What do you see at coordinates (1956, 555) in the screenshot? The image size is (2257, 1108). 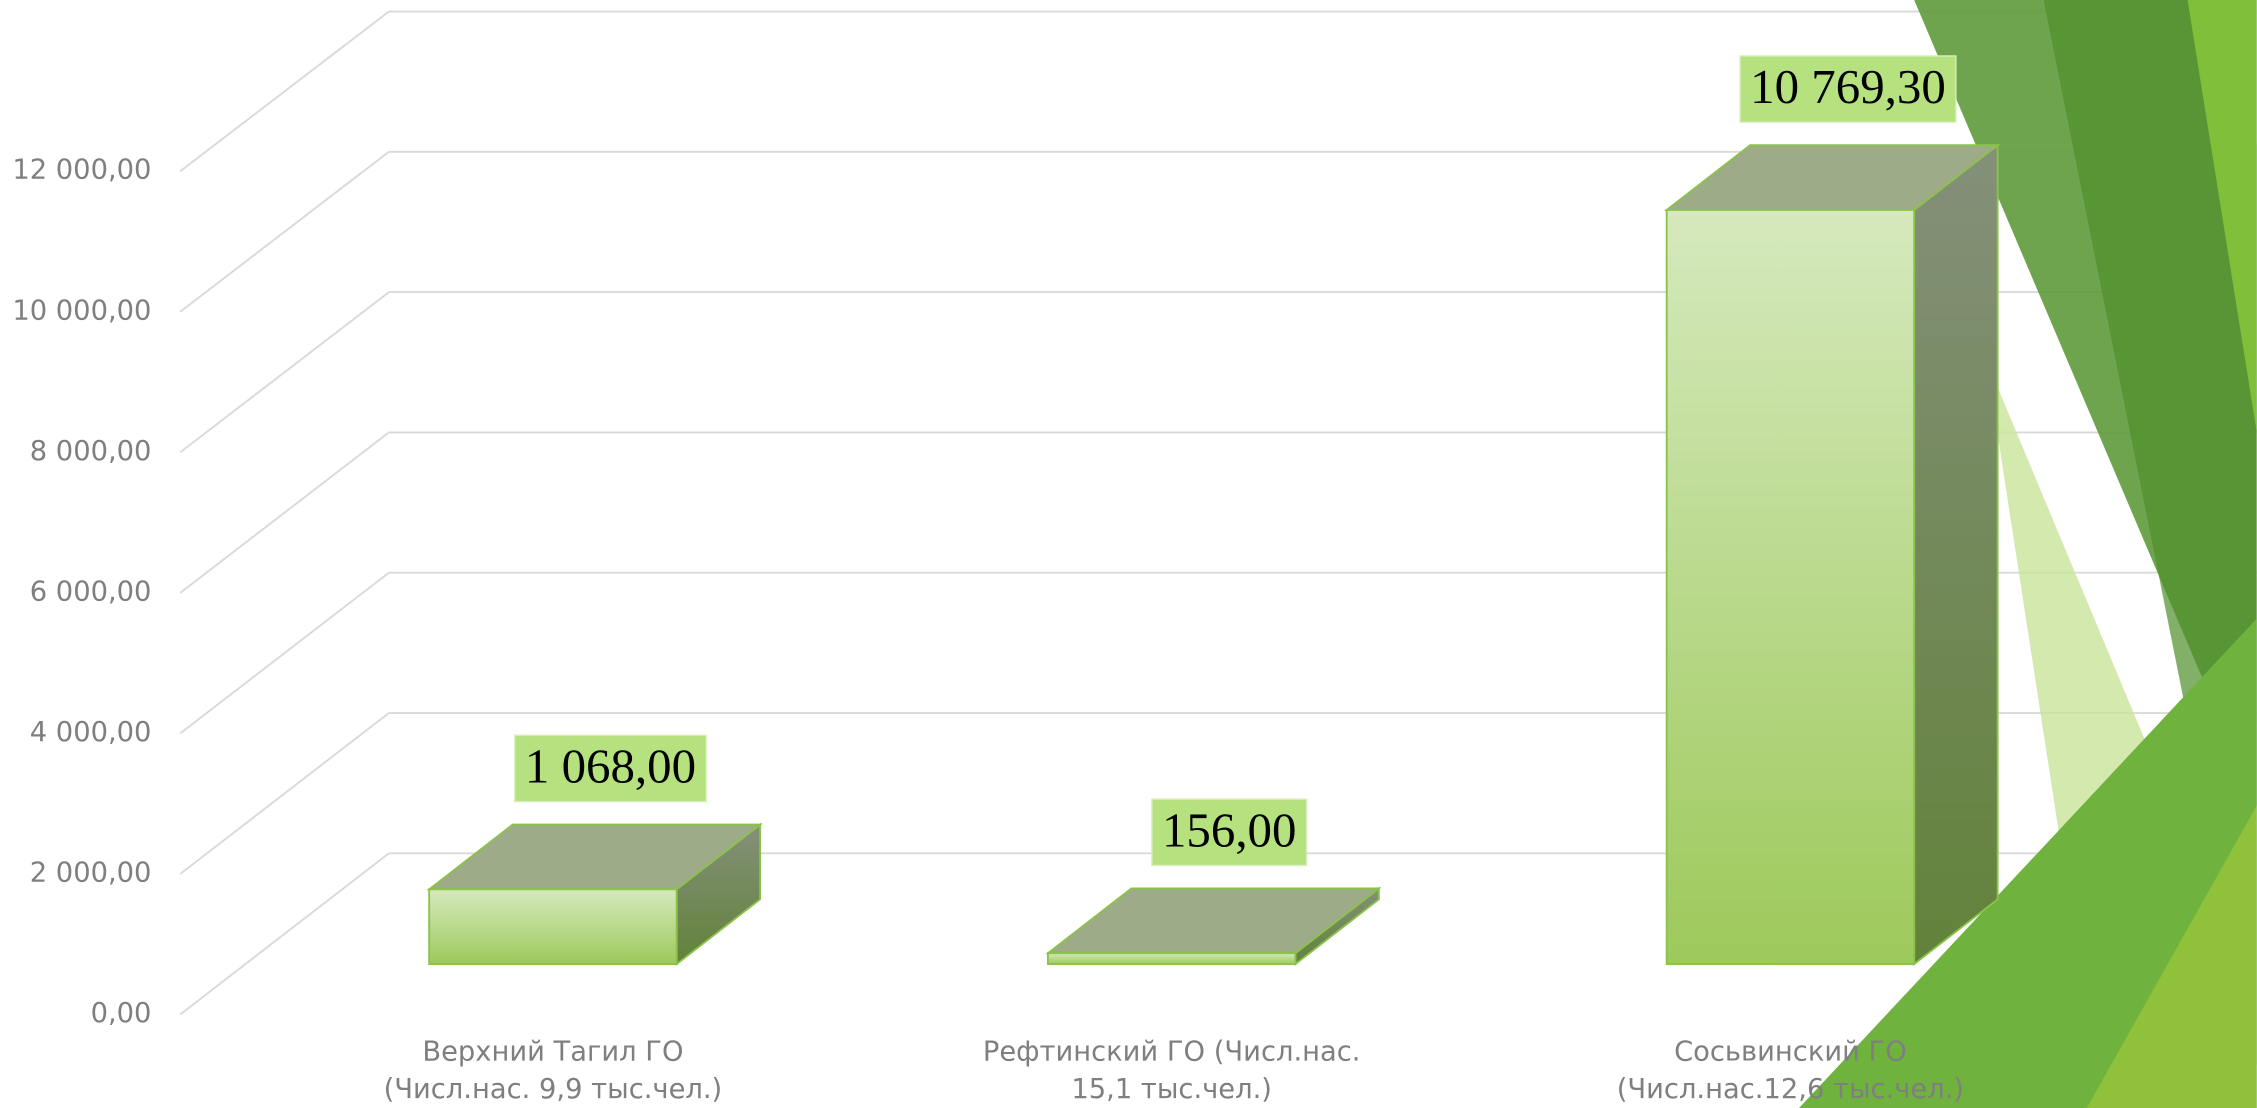 I see `bar-side` at bounding box center [1956, 555].